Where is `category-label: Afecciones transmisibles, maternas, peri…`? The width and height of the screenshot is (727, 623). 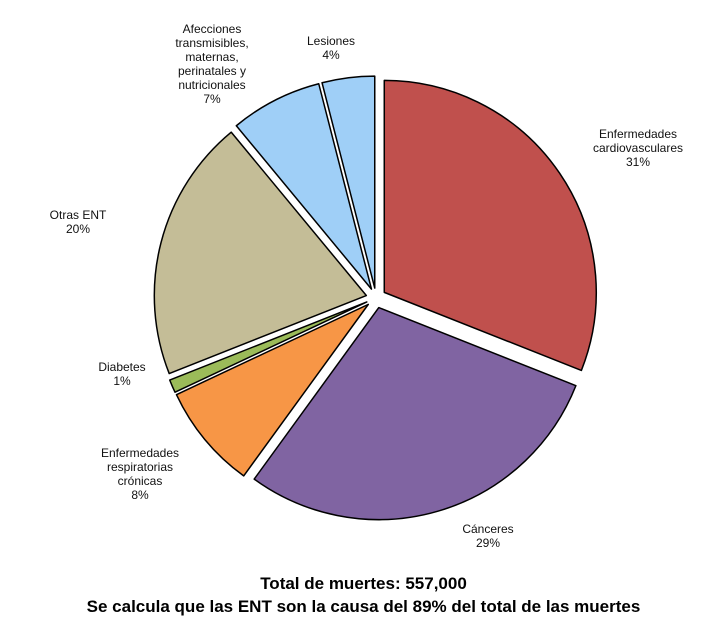
category-label: Afecciones transmisibles, maternas, peri… is located at coordinates (212, 57).